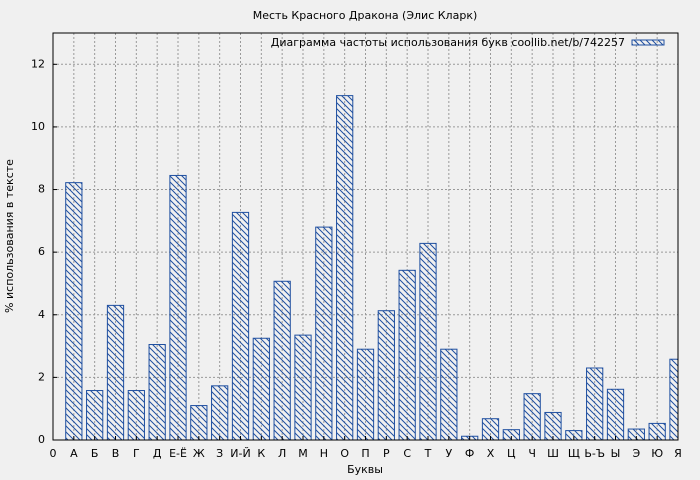 This screenshot has height=480, width=700. I want to click on x-tick-label: О, so click(344, 453).